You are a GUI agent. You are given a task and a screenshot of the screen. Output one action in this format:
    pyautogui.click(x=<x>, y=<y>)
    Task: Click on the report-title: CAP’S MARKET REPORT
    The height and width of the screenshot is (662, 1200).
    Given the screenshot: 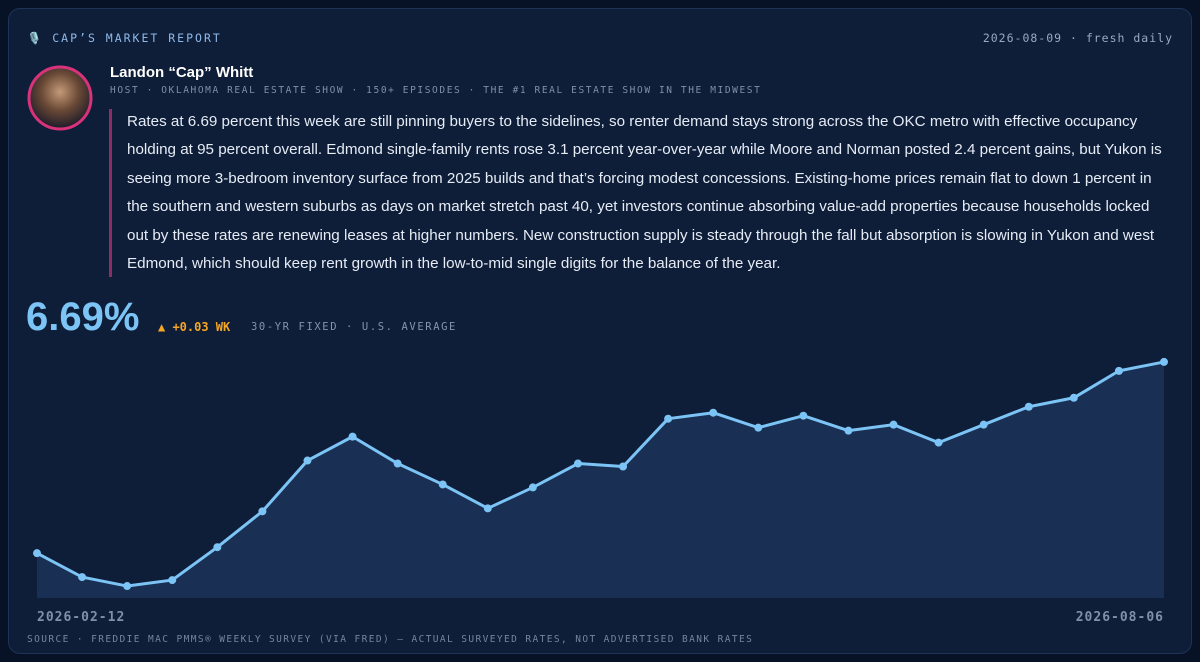 What is the action you would take?
    pyautogui.click(x=137, y=38)
    